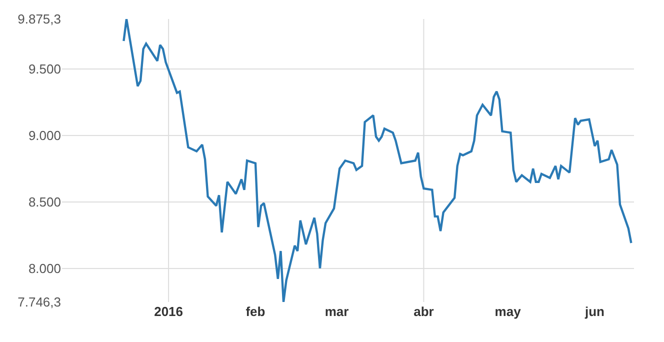 This screenshot has height=342, width=664. Describe the element at coordinates (39, 302) in the screenshot. I see `y-tick-label: 7.746,3` at that location.